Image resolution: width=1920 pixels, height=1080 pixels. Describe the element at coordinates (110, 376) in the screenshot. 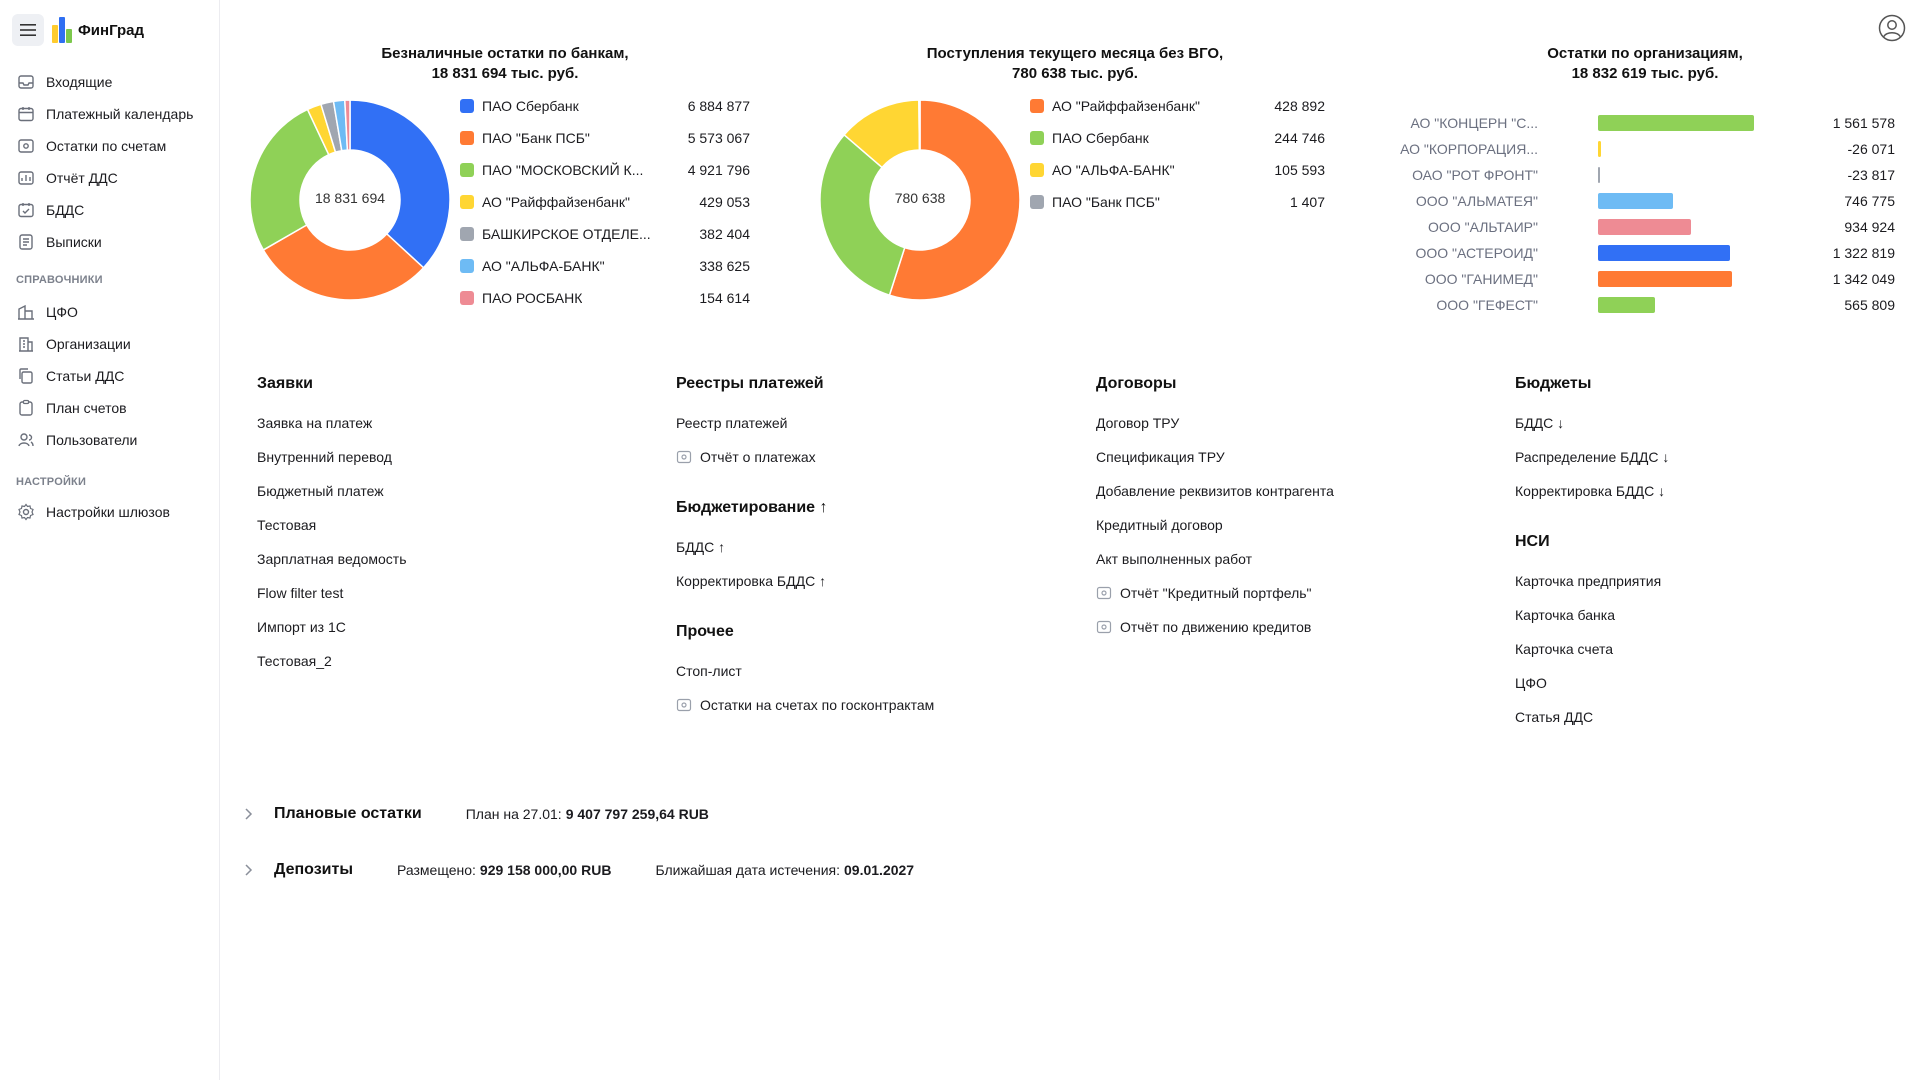

I see `sidebar-item: Статьи ДДС` at that location.